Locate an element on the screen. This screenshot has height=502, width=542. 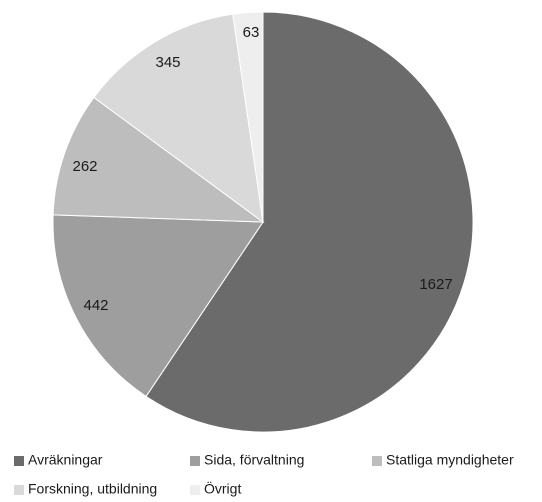
legend-swatch-forskning-utbildning is located at coordinates (19, 490).